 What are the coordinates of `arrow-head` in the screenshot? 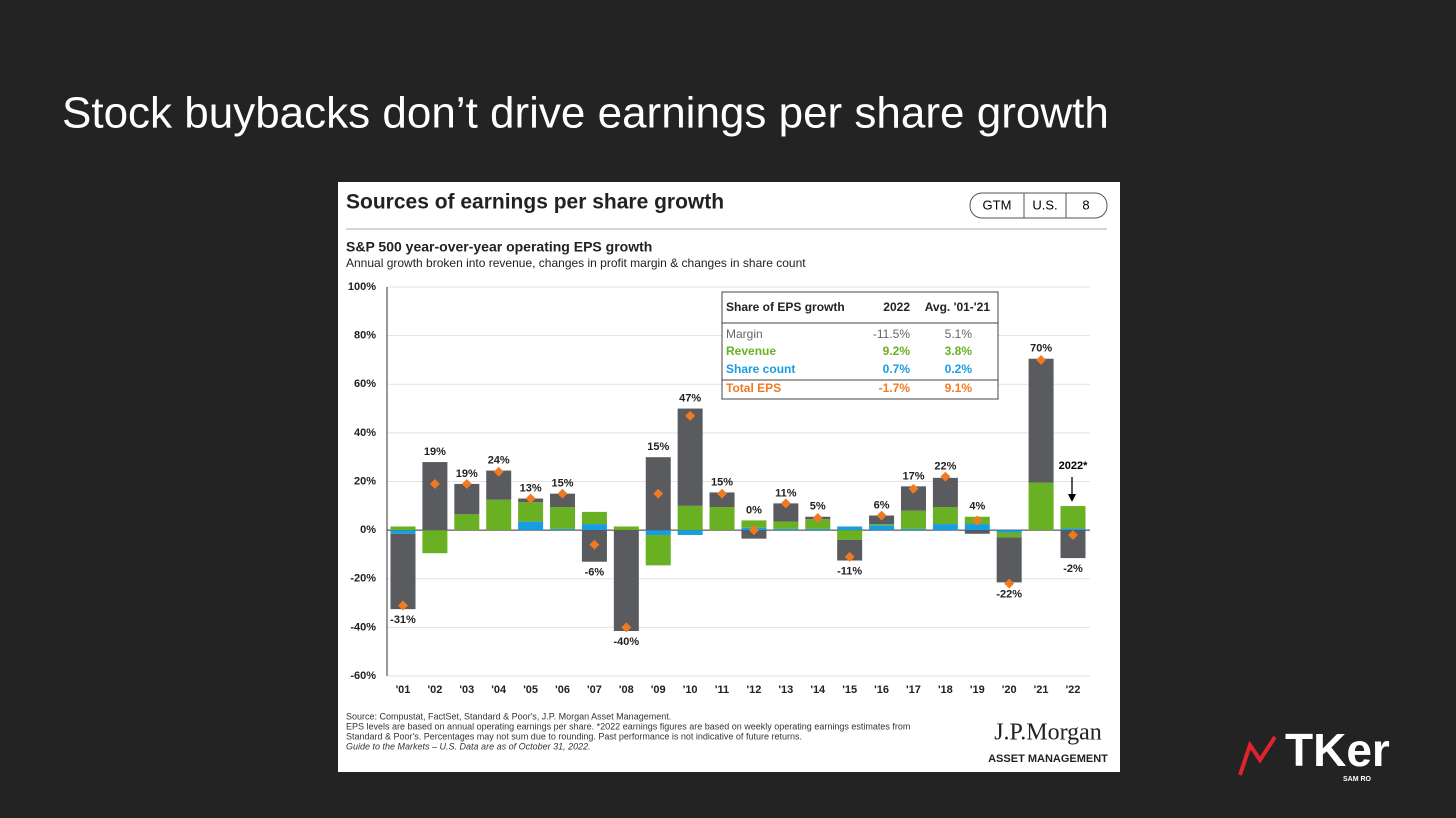 It's located at (1072, 498).